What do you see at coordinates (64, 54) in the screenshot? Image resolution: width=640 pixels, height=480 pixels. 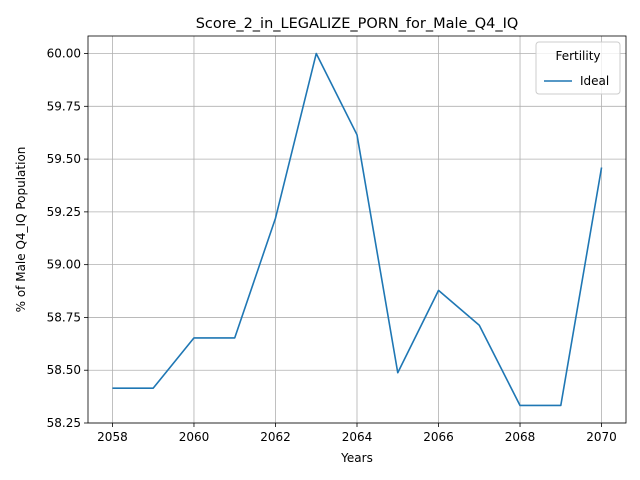 I see `y-tick-label: 60.00` at bounding box center [64, 54].